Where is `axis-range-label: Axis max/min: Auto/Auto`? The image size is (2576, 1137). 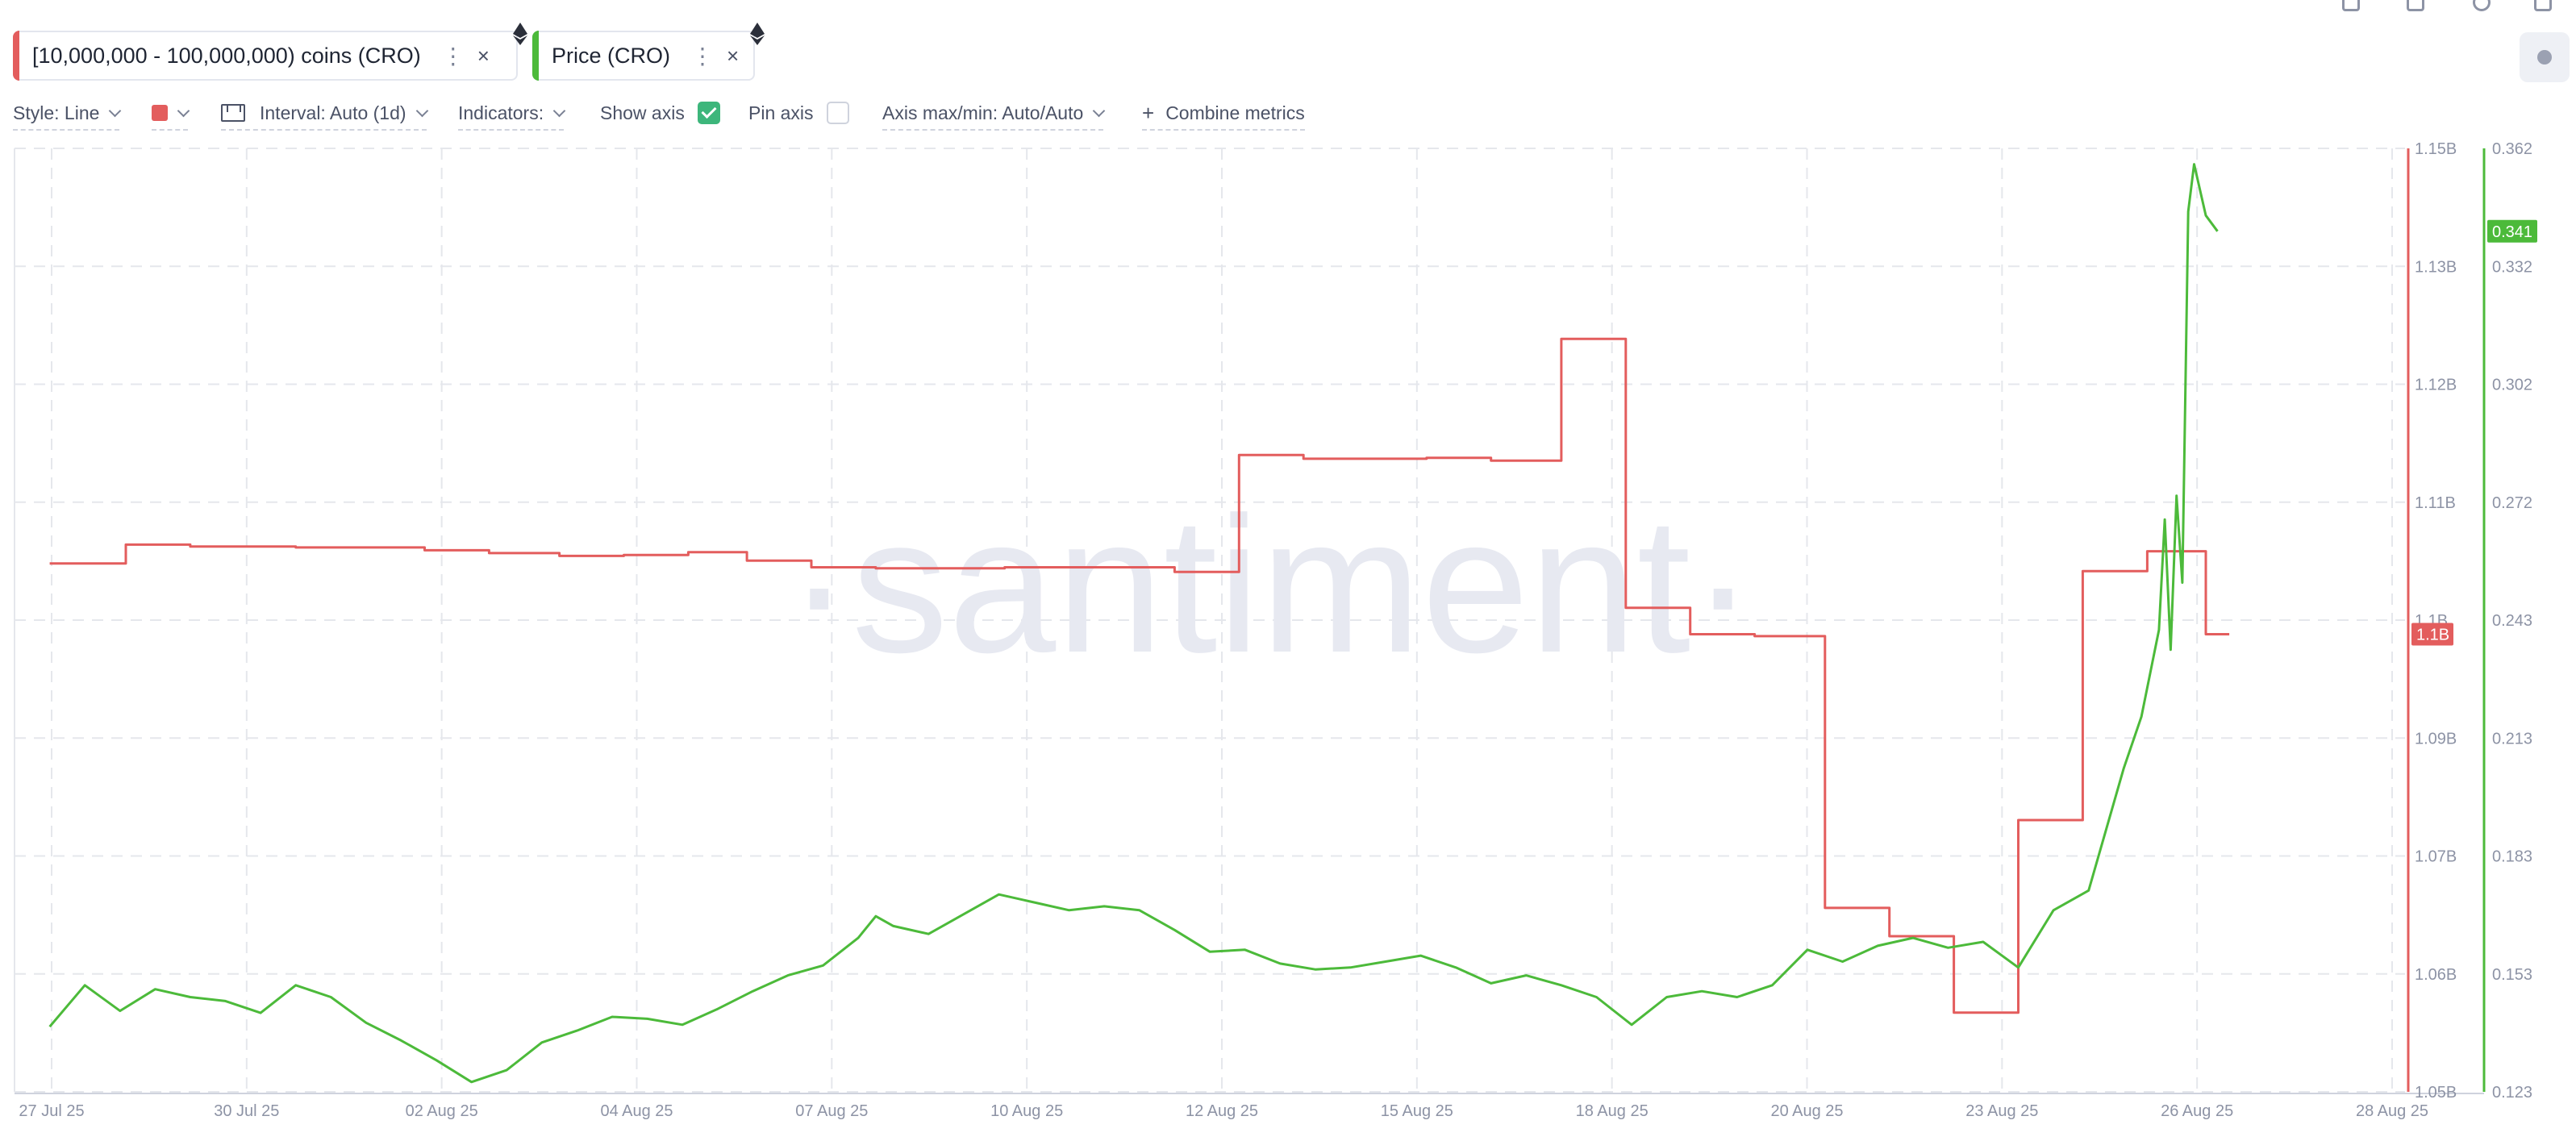
axis-range-label: Axis max/min: Auto/Auto is located at coordinates (983, 112).